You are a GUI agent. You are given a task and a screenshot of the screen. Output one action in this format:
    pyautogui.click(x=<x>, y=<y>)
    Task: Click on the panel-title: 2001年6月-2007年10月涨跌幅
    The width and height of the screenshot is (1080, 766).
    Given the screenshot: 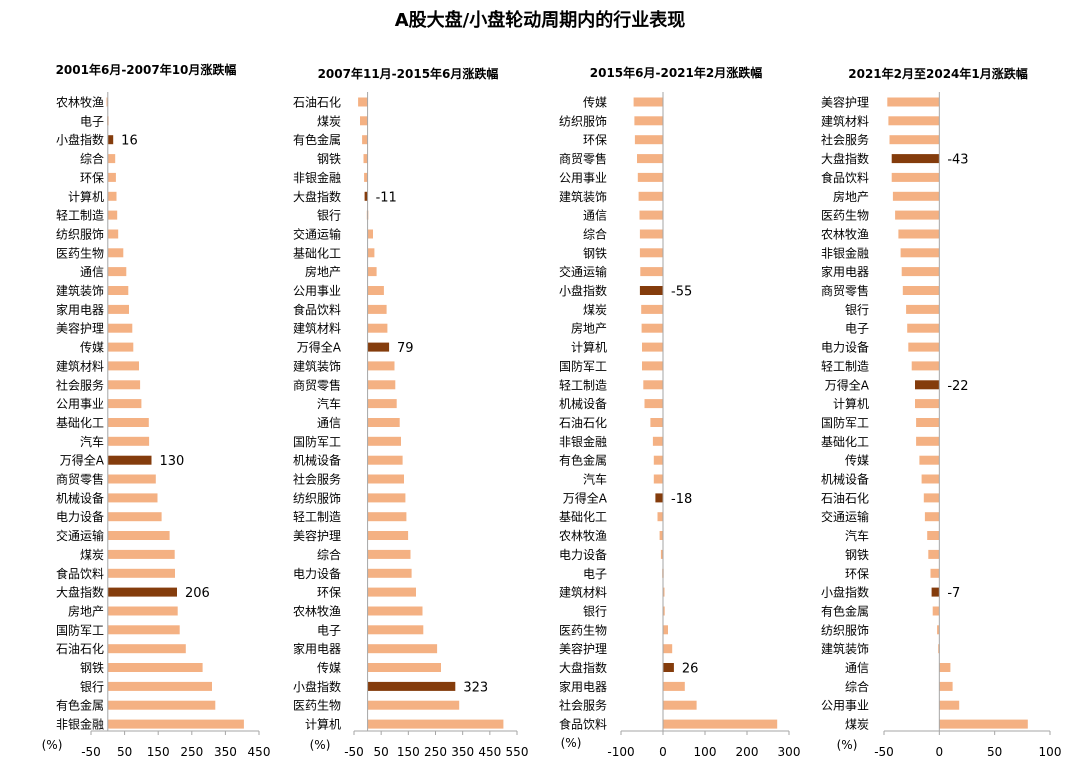 What is the action you would take?
    pyautogui.click(x=146, y=69)
    